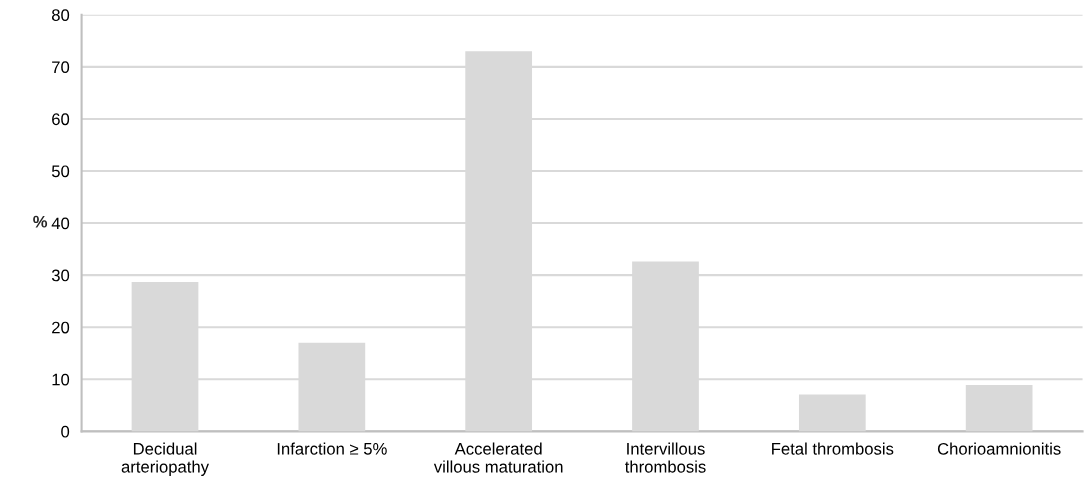  Describe the element at coordinates (60, 275) in the screenshot. I see `y-tick-label: 30` at that location.